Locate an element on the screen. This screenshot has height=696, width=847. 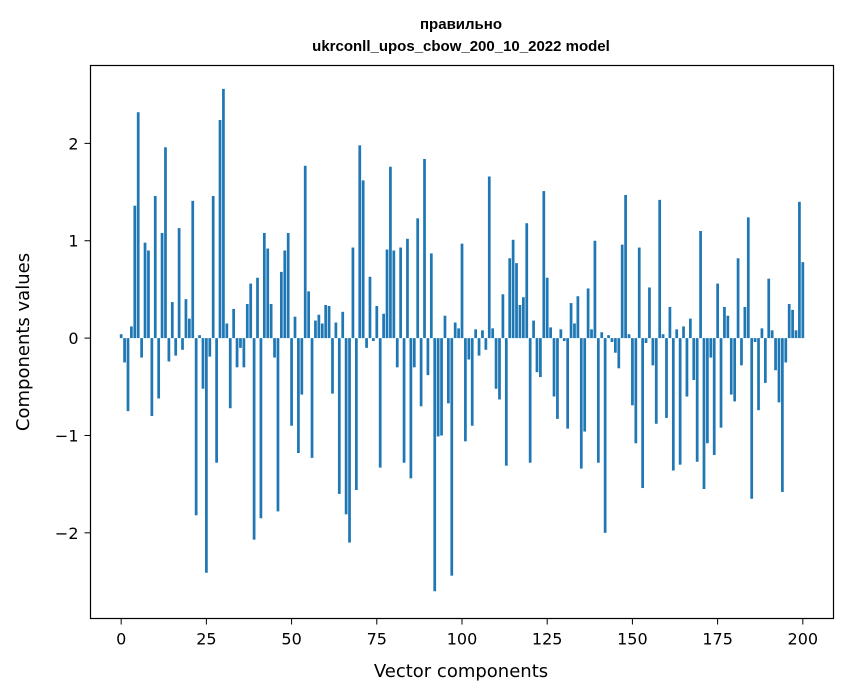
x-tick-label: 175 is located at coordinates (717, 639).